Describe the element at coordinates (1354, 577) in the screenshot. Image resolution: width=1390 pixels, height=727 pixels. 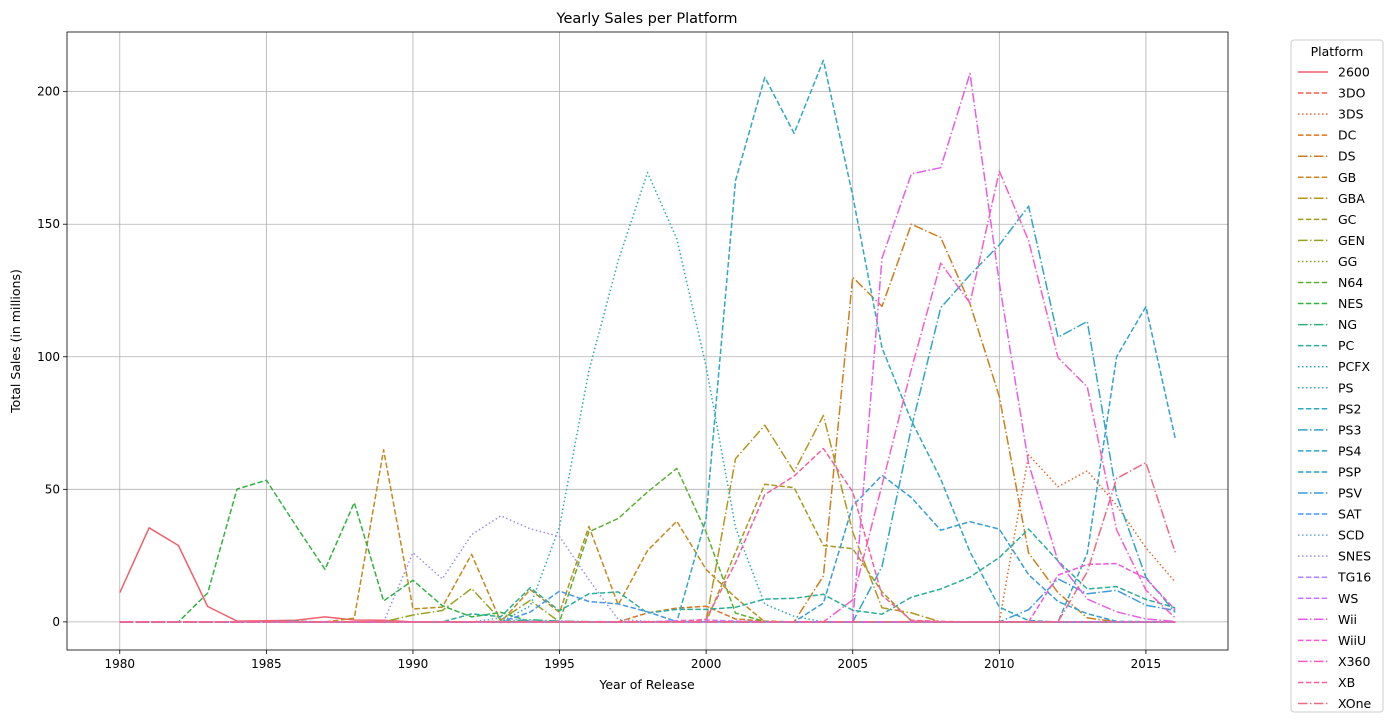
I see `legend-label-tg16: TG16` at that location.